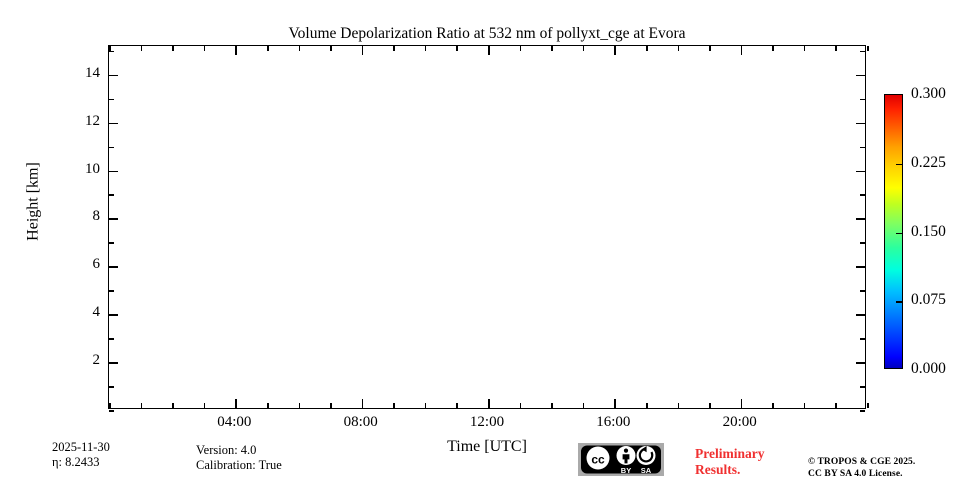 The image size is (960, 480). What do you see at coordinates (96, 360) in the screenshot?
I see `y-tick-label: 2` at bounding box center [96, 360].